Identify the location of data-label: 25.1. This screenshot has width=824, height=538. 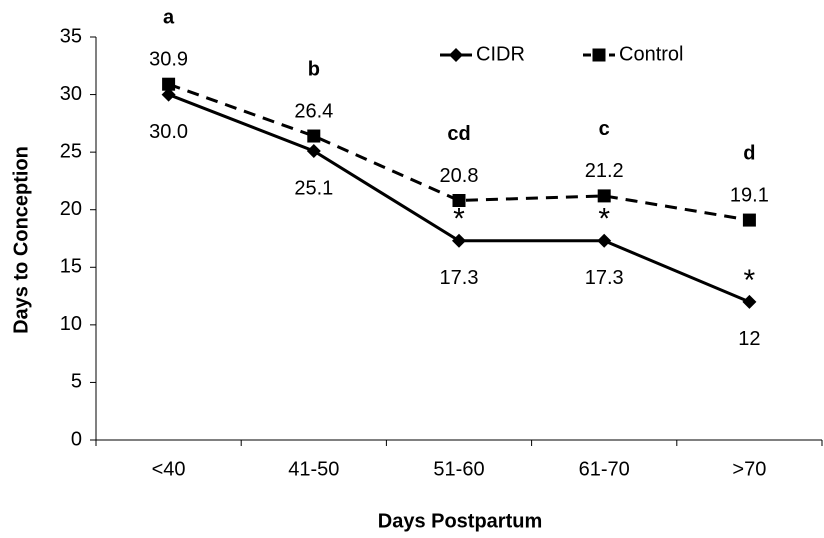
(313, 188).